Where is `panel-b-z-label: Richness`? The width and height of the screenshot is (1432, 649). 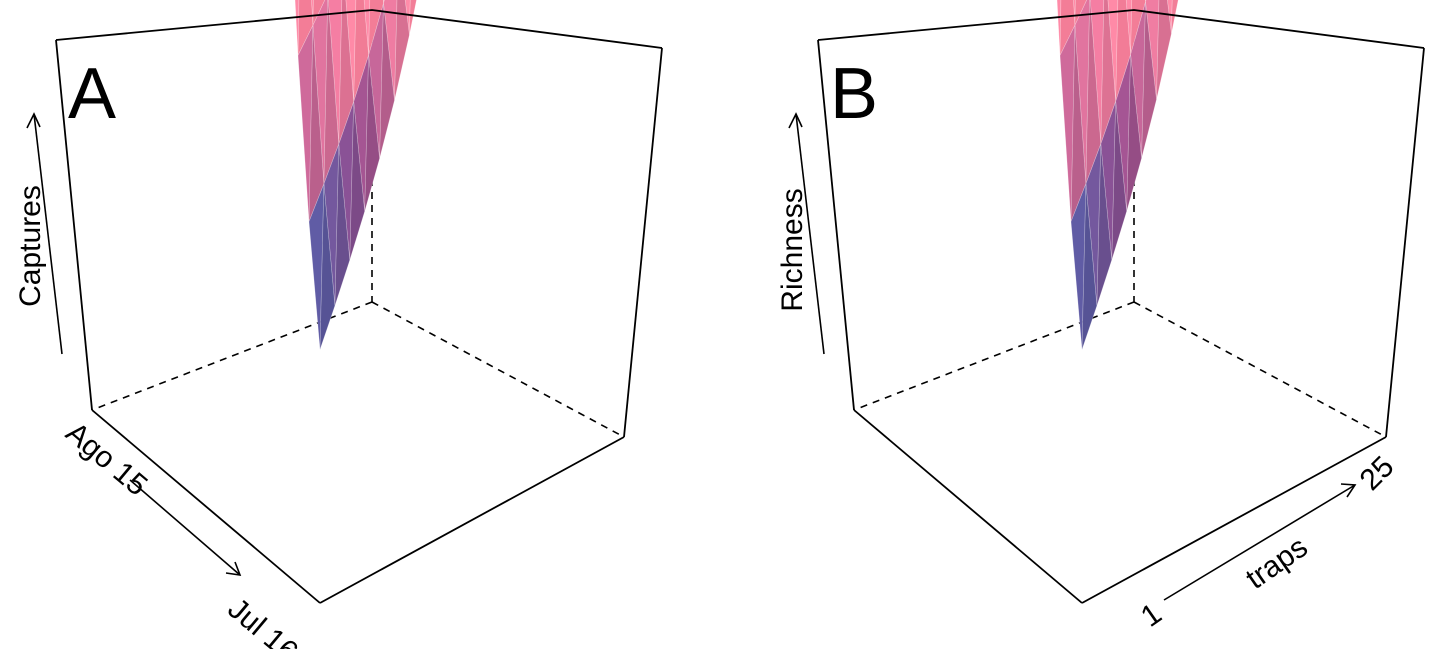 panel-b-z-label: Richness is located at coordinates (792, 249).